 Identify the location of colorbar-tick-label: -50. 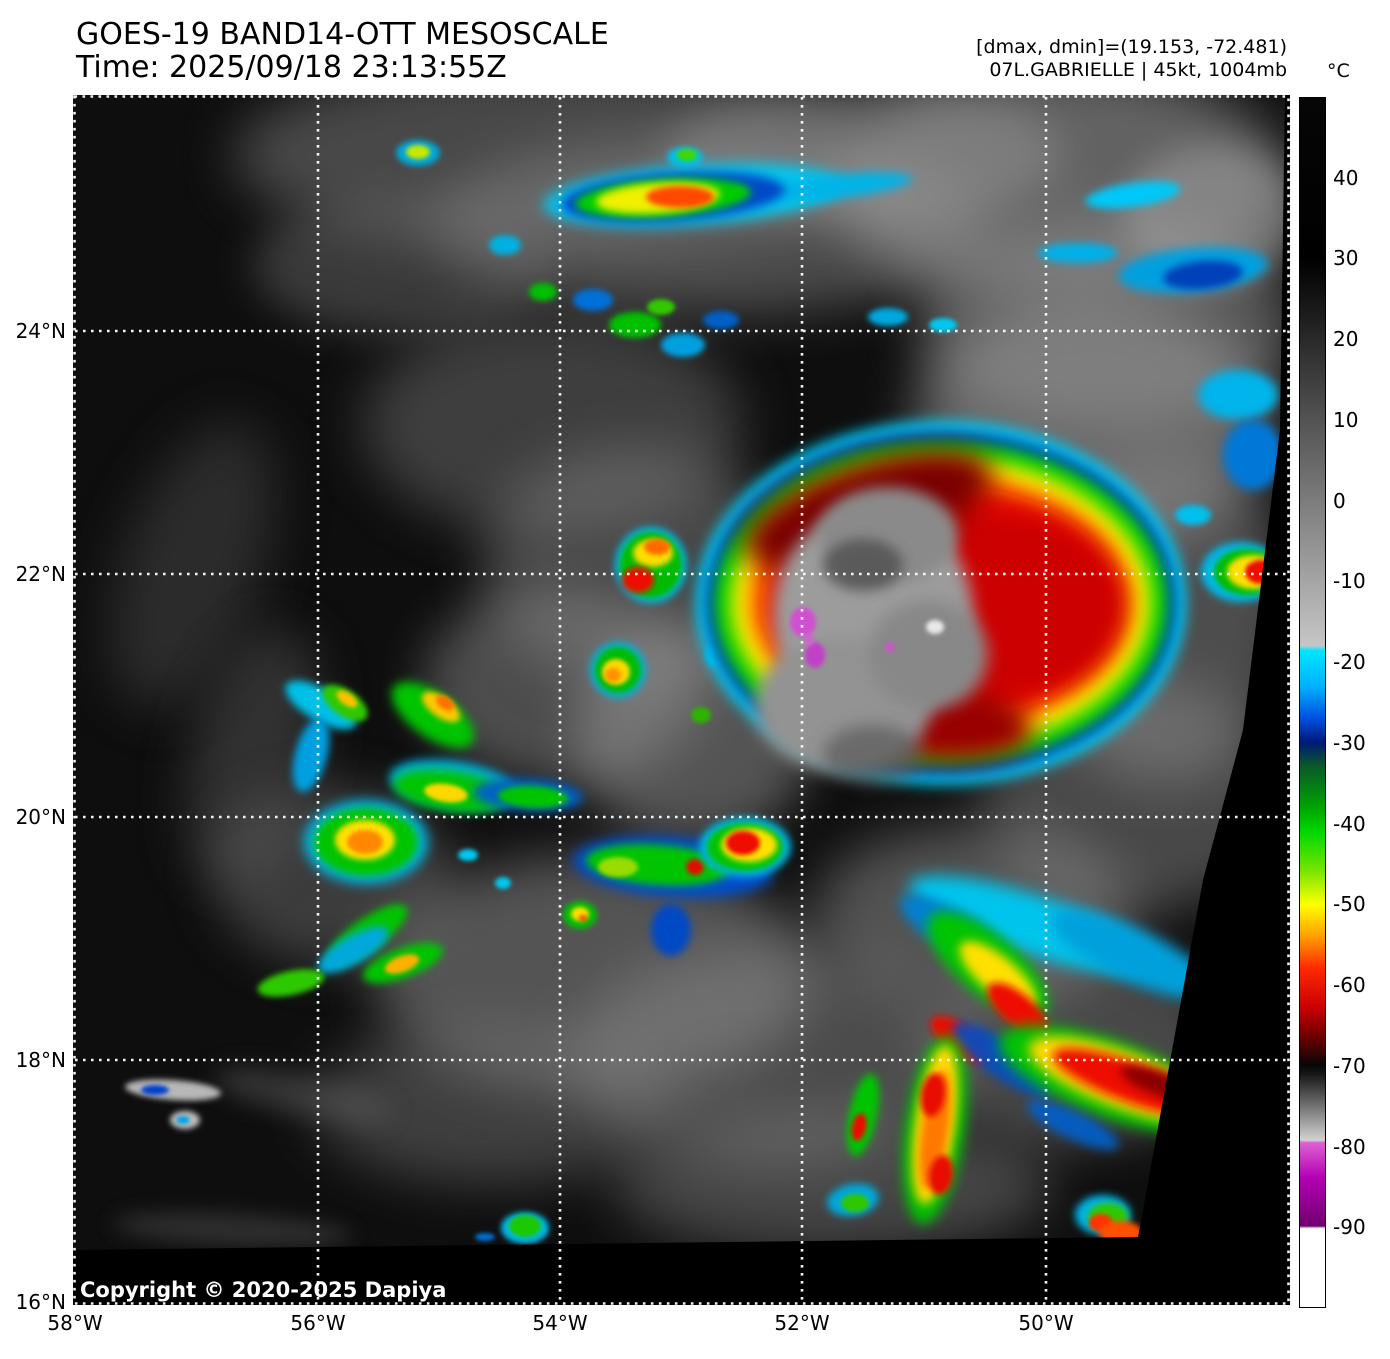
(1349, 904).